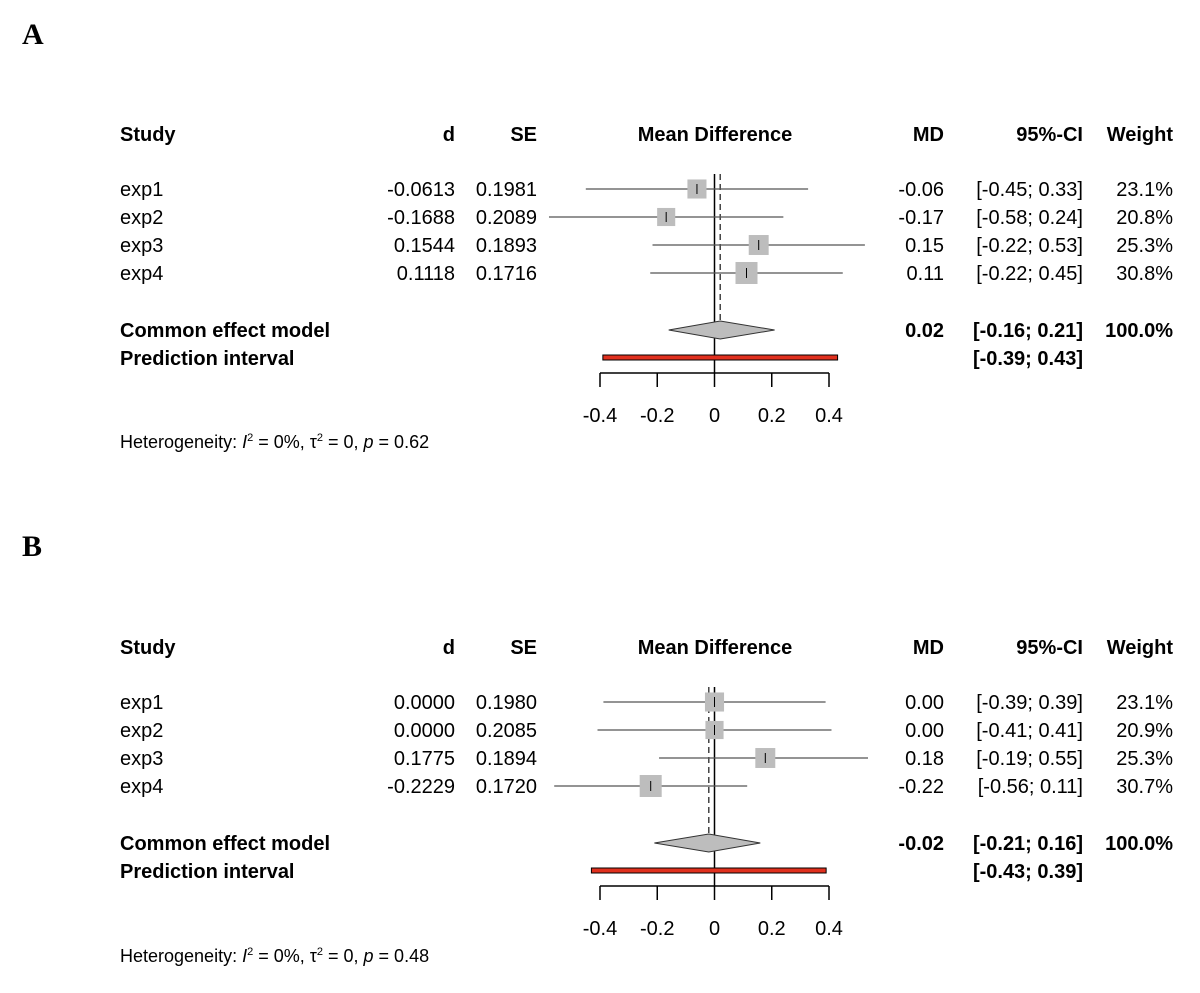  What do you see at coordinates (424, 703) in the screenshot?
I see `study-d: 0.0000` at bounding box center [424, 703].